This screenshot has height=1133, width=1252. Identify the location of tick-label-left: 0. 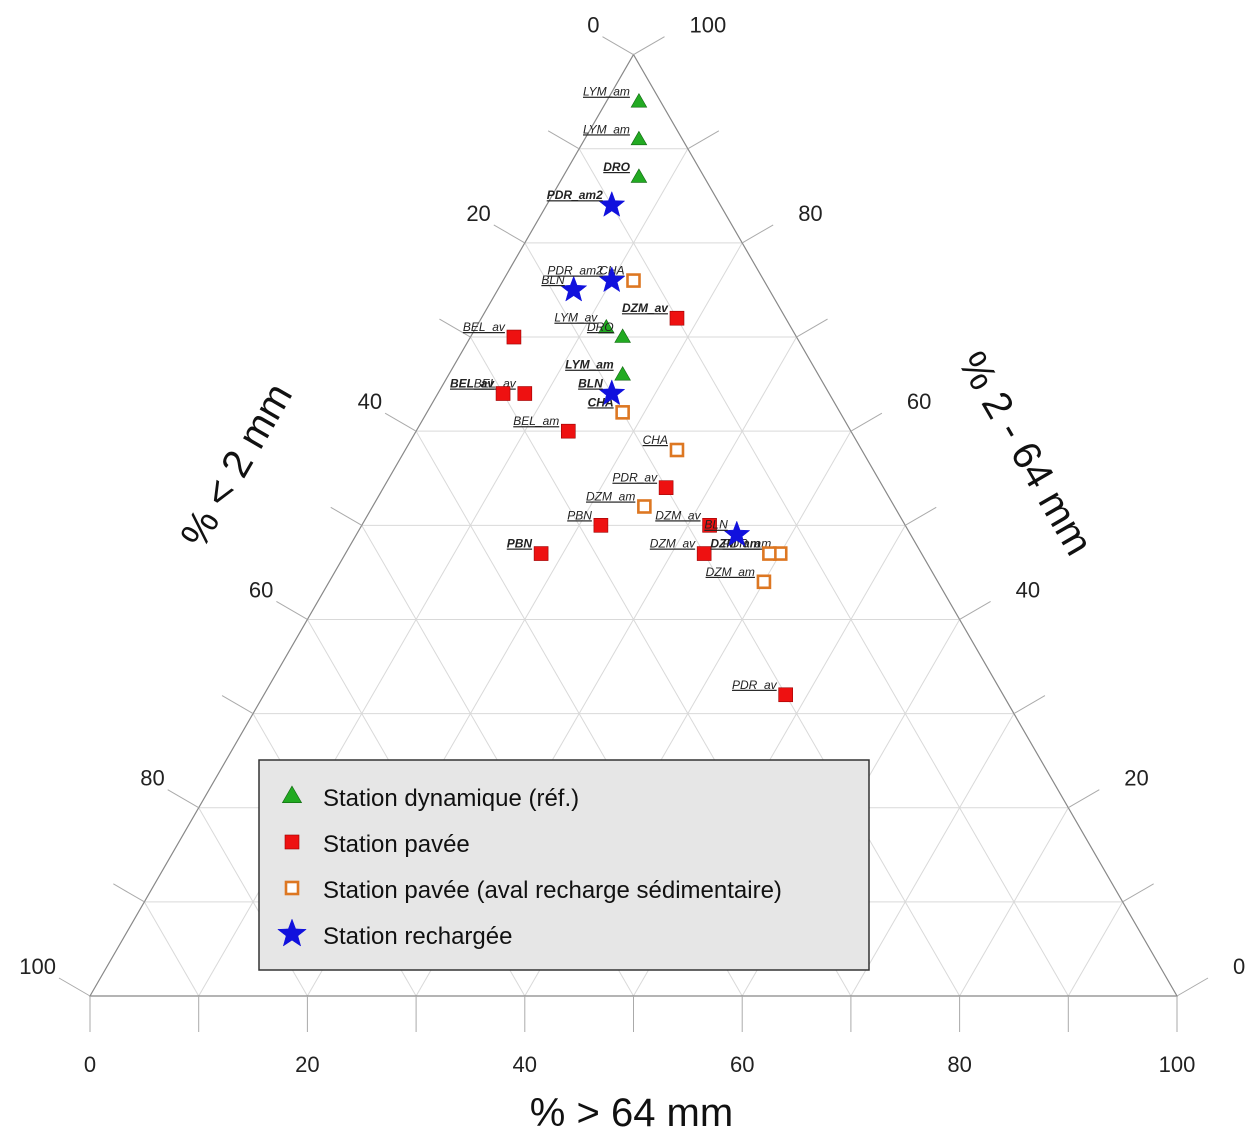
(593, 25).